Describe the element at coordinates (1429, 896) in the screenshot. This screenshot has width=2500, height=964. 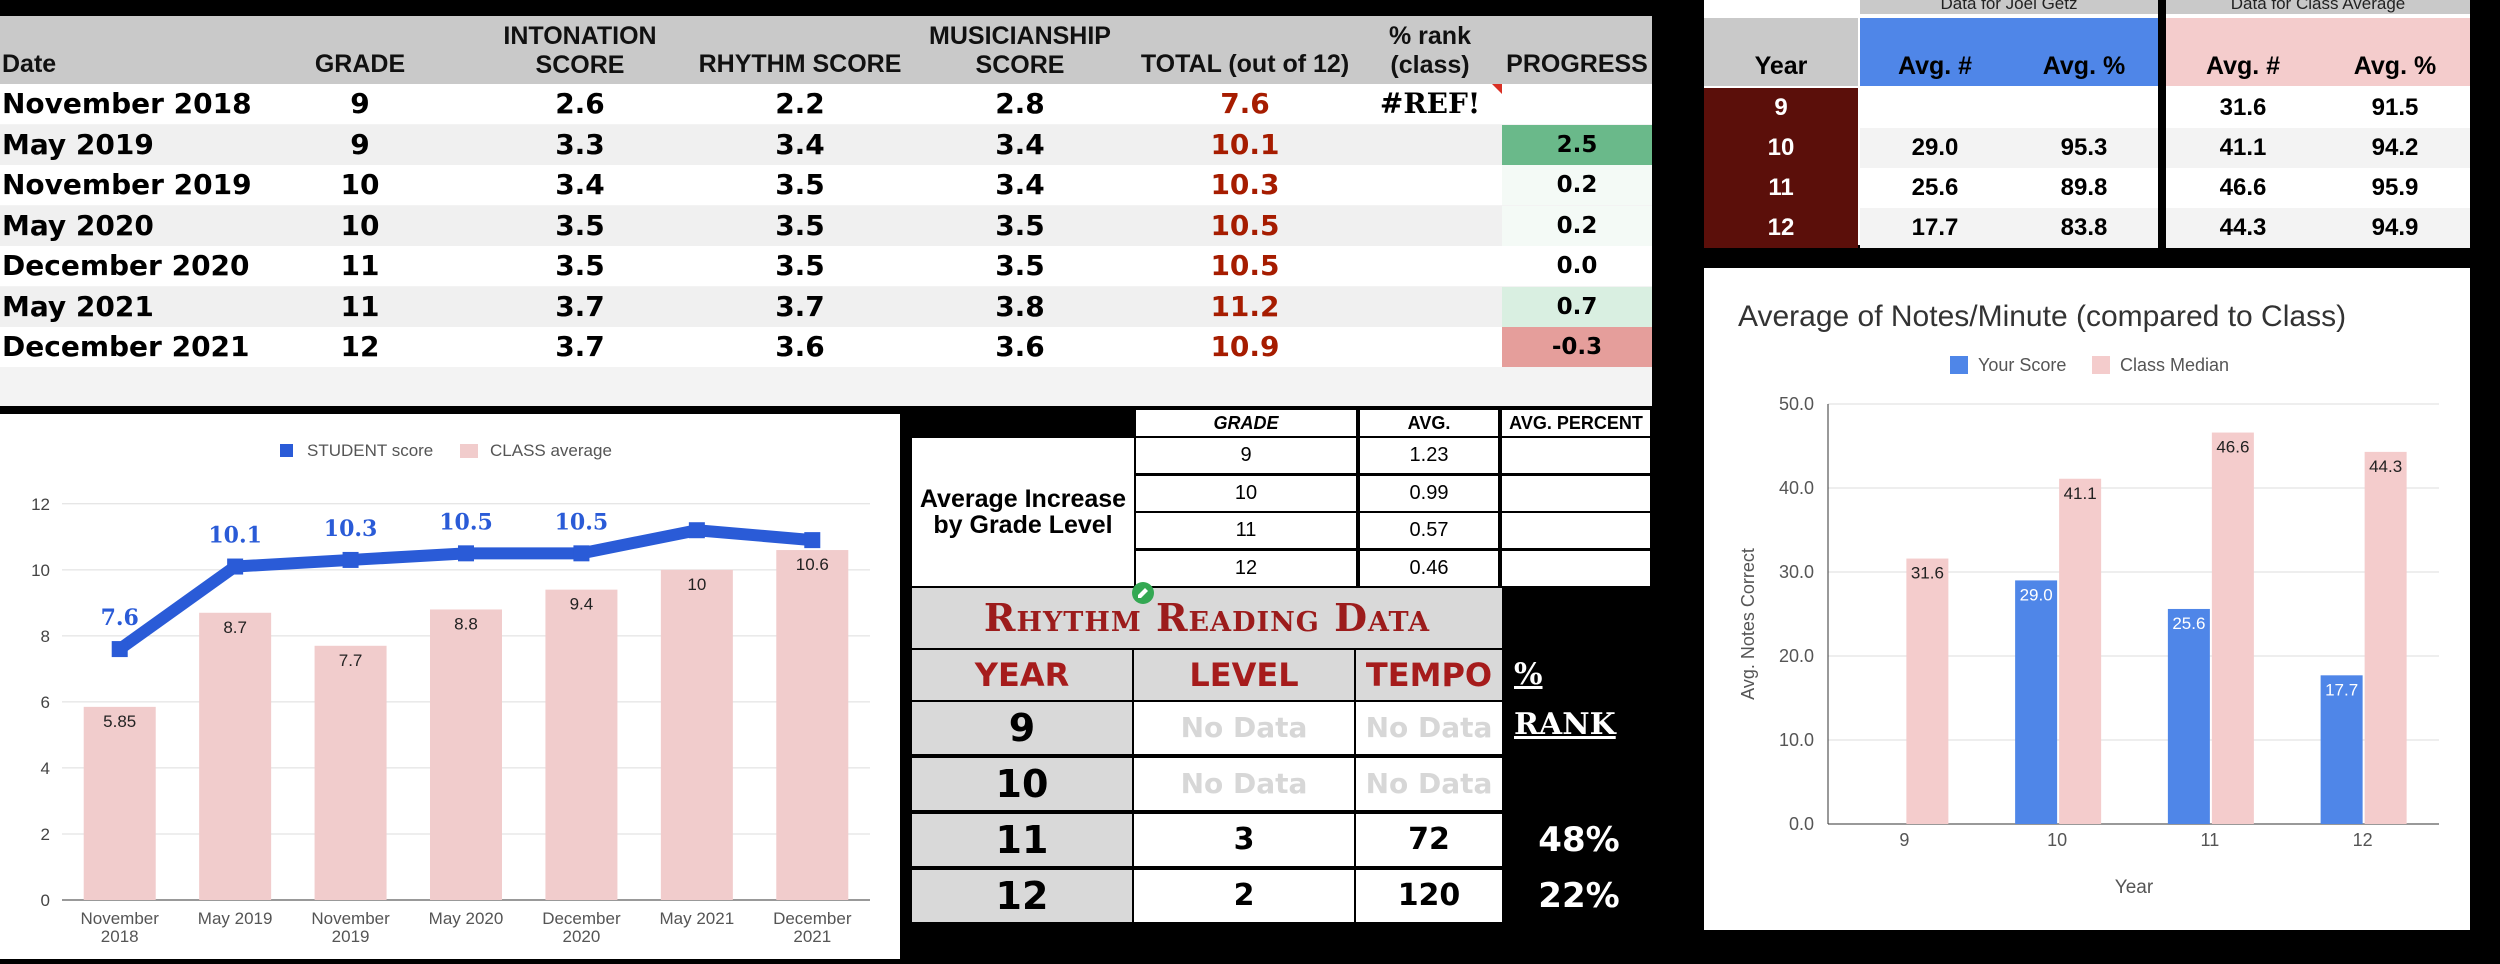
I see `rr-tempo: 120` at that location.